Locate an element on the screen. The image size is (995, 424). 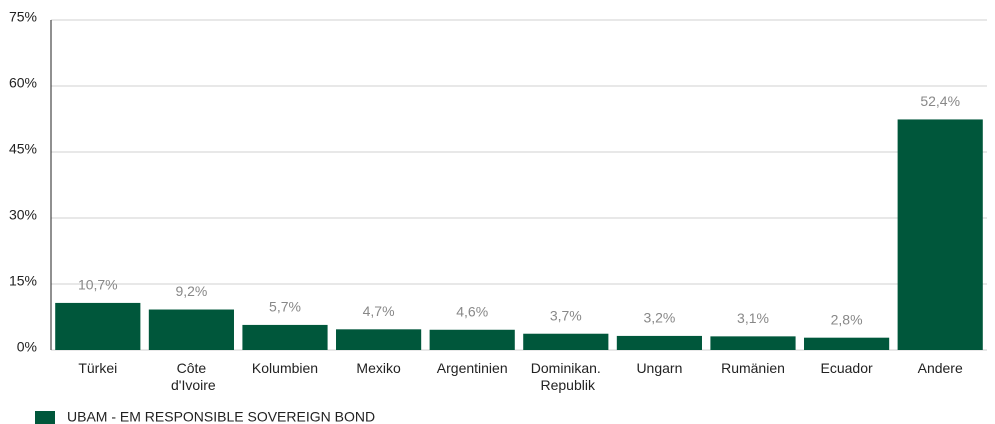
x-tick-label: Côte d'Ivoire is located at coordinates (191, 376).